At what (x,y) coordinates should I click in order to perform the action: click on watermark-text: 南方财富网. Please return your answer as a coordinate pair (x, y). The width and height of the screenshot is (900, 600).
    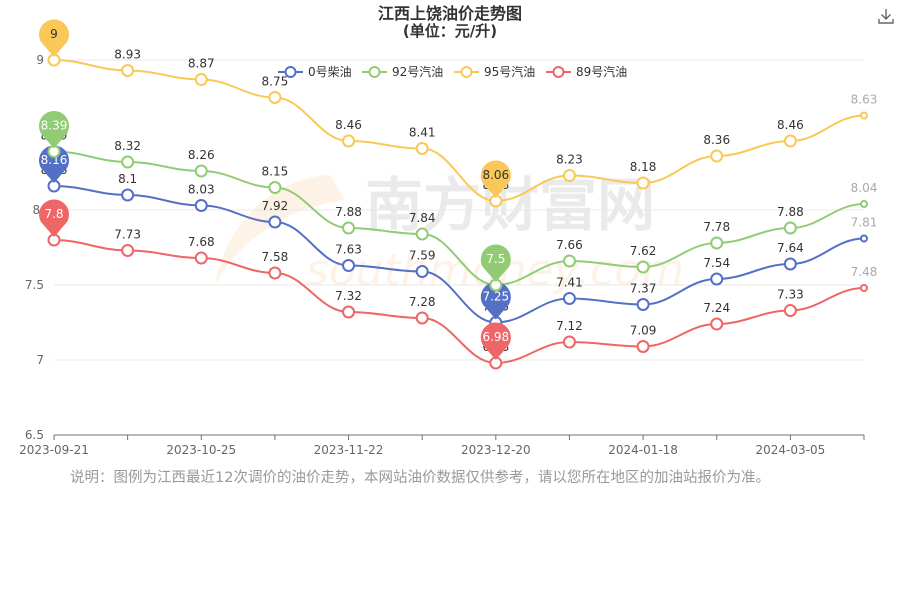
    Looking at the image, I should click on (510, 205).